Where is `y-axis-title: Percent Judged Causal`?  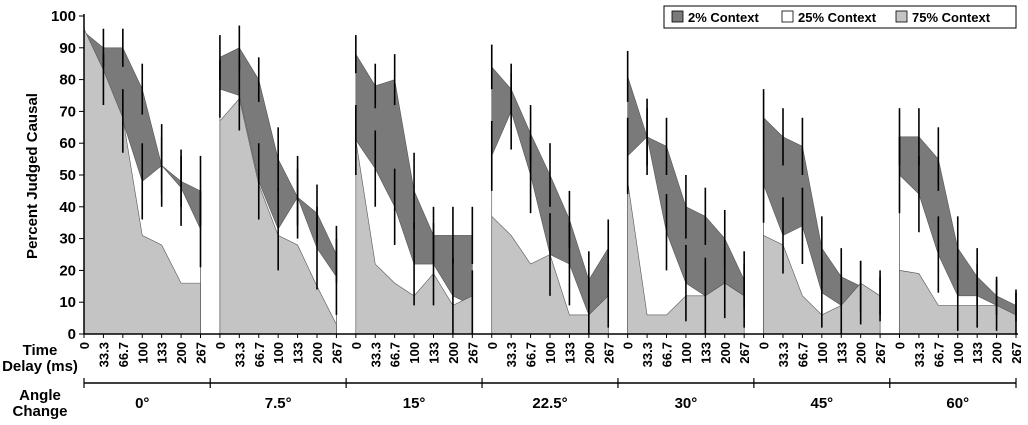
y-axis-title: Percent Judged Causal is located at coordinates (32, 176).